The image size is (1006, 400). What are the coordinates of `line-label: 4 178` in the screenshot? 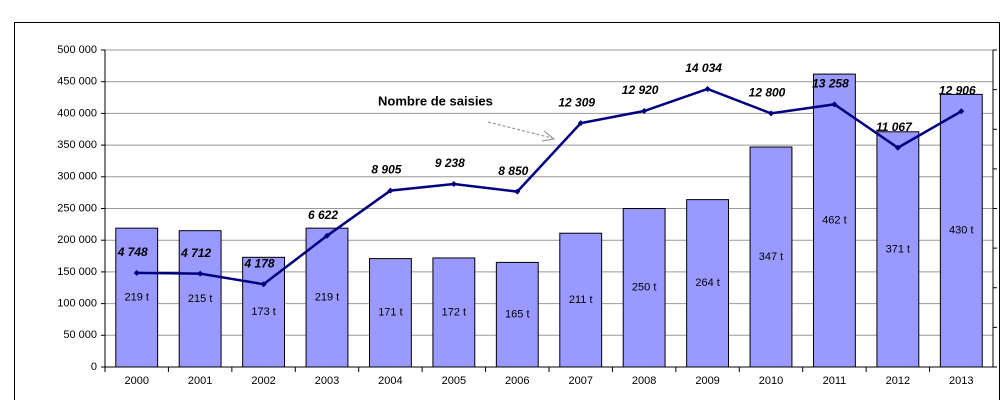 It's located at (259, 263).